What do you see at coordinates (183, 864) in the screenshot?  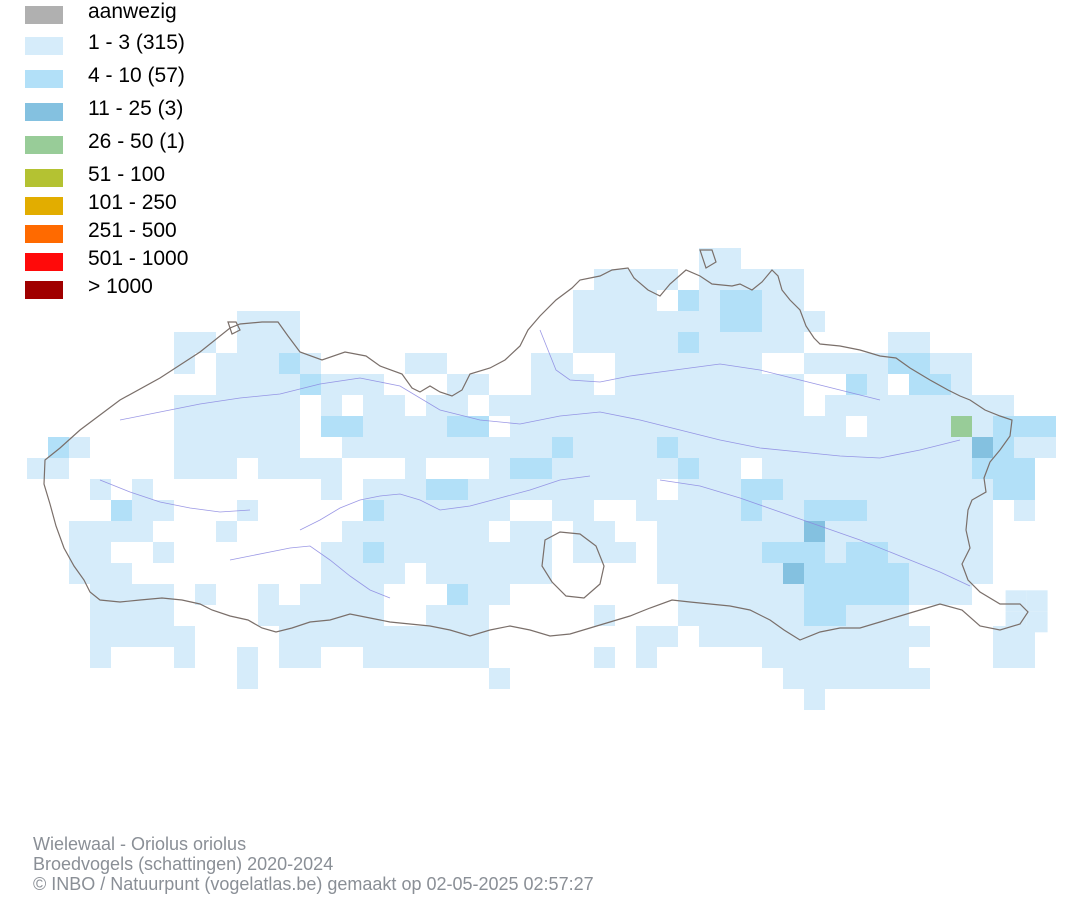 I see `dataset-name: Broedvogels (schattingen) 2020-2024` at bounding box center [183, 864].